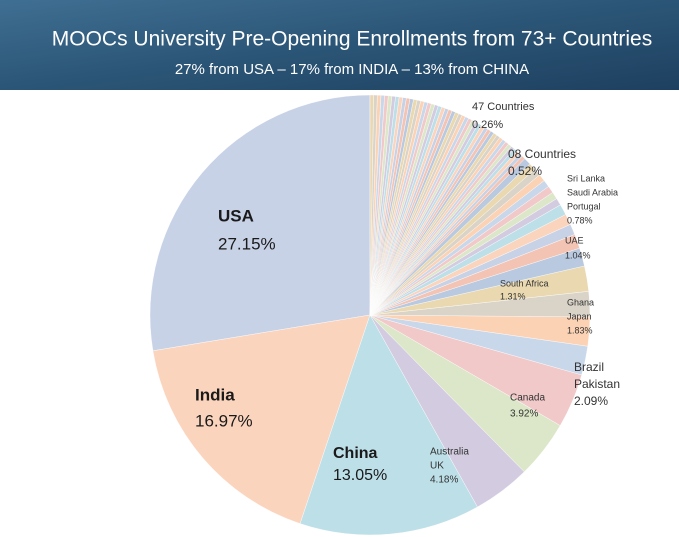  What do you see at coordinates (542, 154) in the screenshot?
I see `slice-label: 08 Countries` at bounding box center [542, 154].